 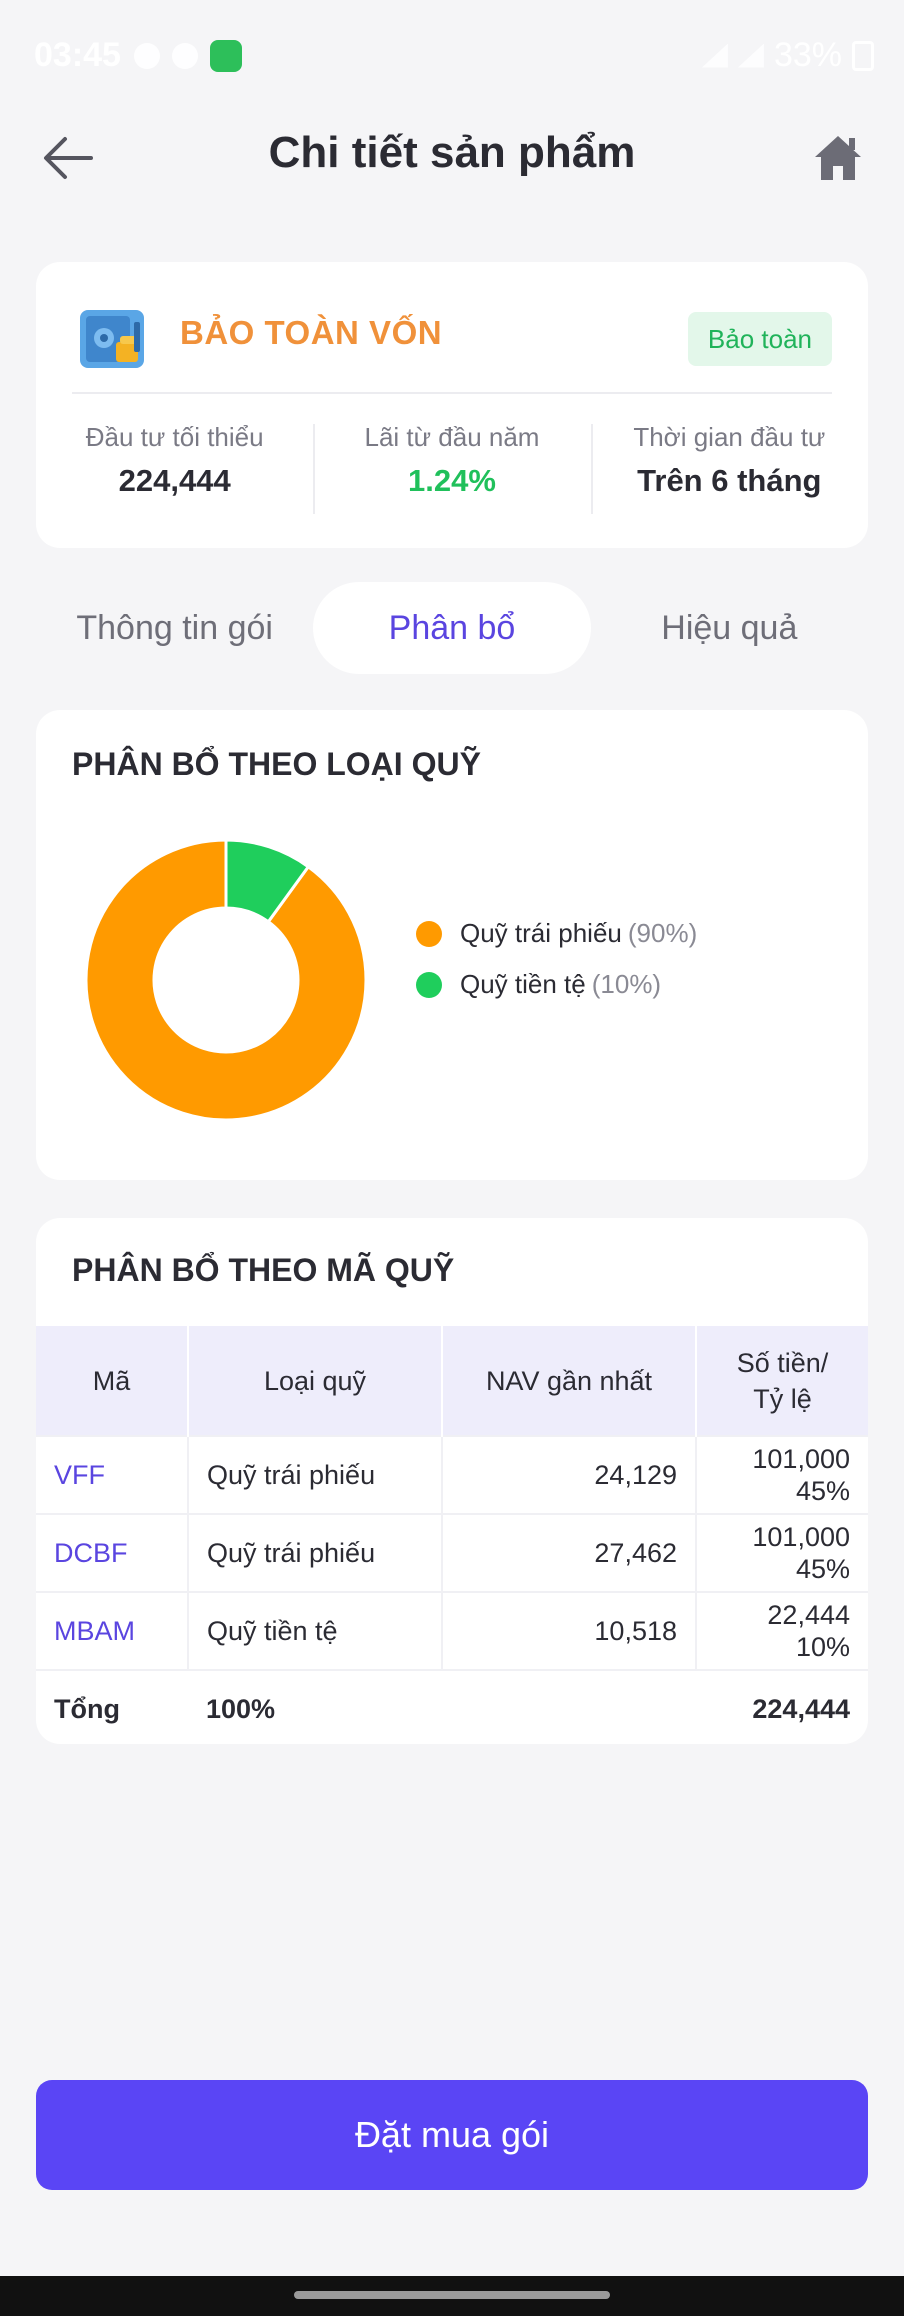 I want to click on legend-percent: (10%), so click(x=626, y=984).